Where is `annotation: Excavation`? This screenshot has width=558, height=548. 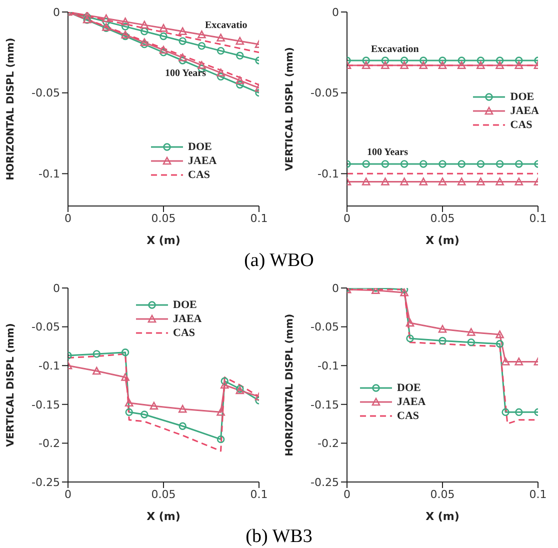
annotation: Excavation is located at coordinates (395, 49).